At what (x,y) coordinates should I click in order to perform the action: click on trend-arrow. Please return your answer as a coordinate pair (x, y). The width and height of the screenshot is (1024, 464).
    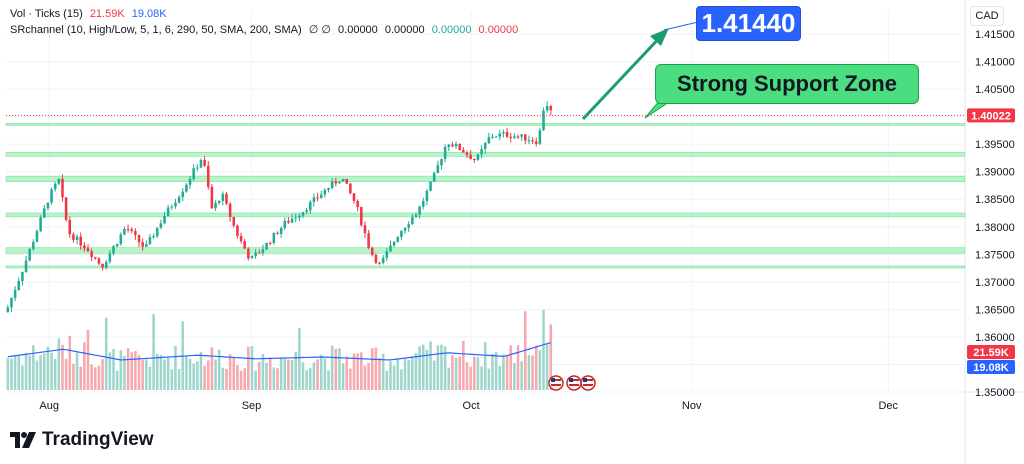
    Looking at the image, I should click on (623, 76).